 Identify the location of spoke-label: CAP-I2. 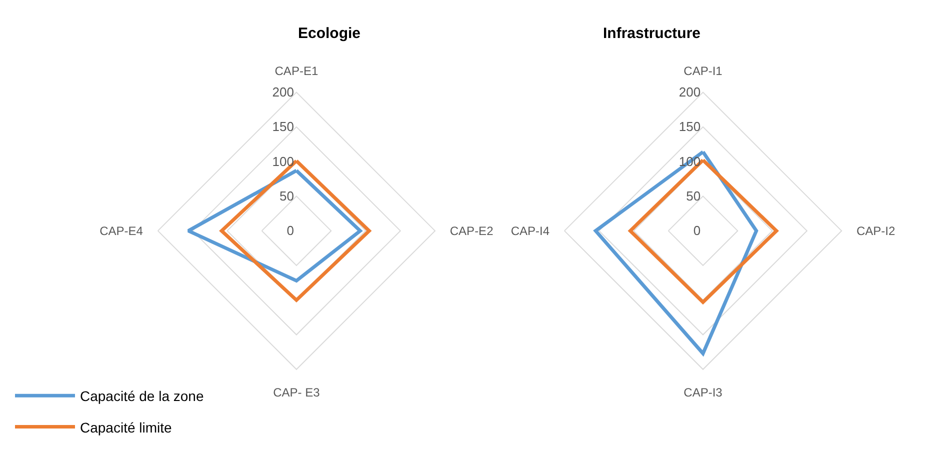
(876, 231).